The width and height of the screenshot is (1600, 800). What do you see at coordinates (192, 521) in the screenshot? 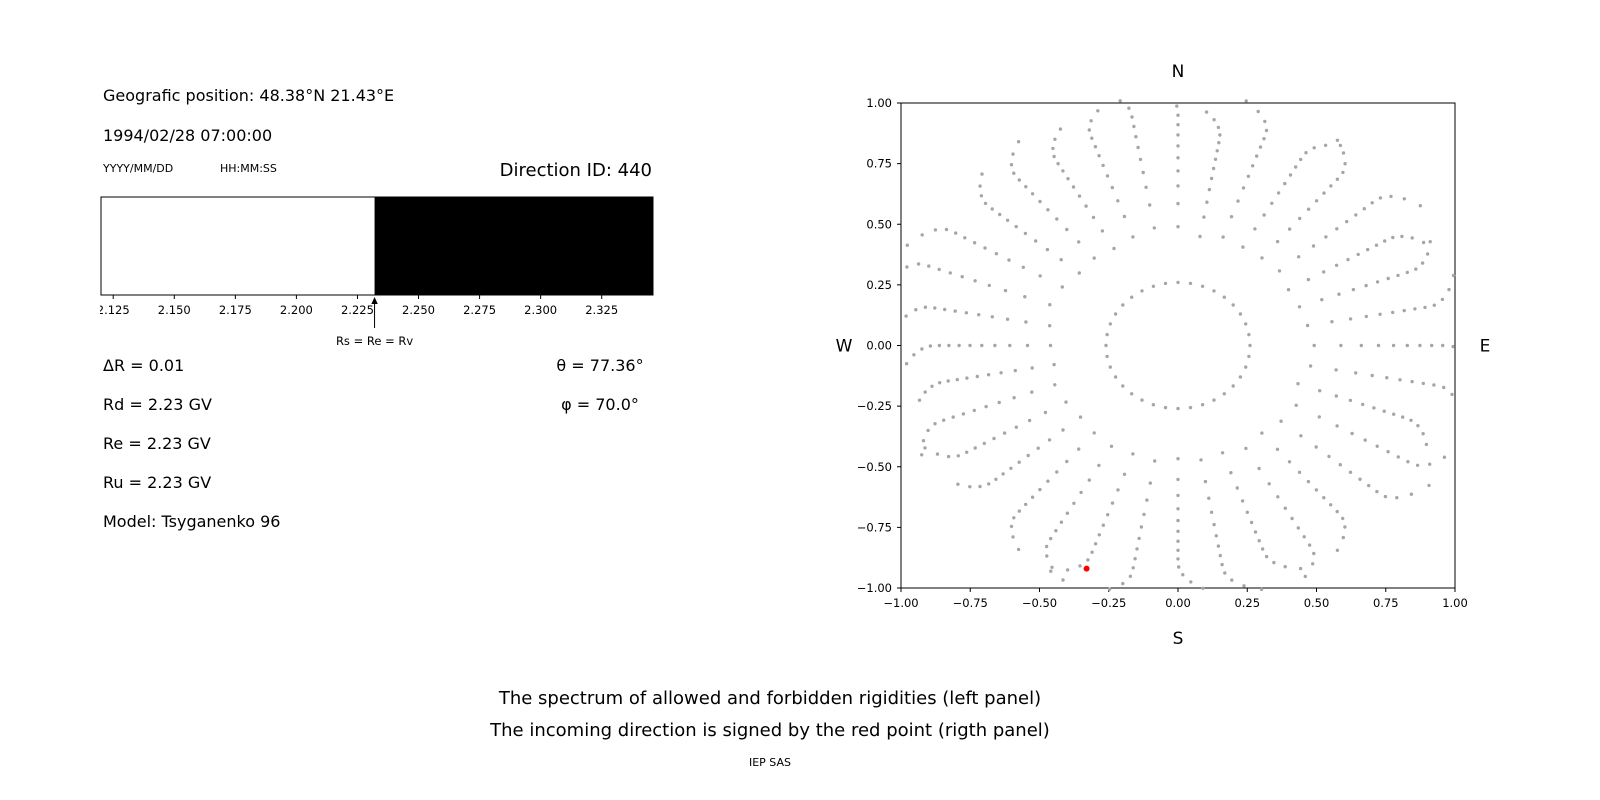
I see `param-model: Model: Tsyganenko 96` at bounding box center [192, 521].